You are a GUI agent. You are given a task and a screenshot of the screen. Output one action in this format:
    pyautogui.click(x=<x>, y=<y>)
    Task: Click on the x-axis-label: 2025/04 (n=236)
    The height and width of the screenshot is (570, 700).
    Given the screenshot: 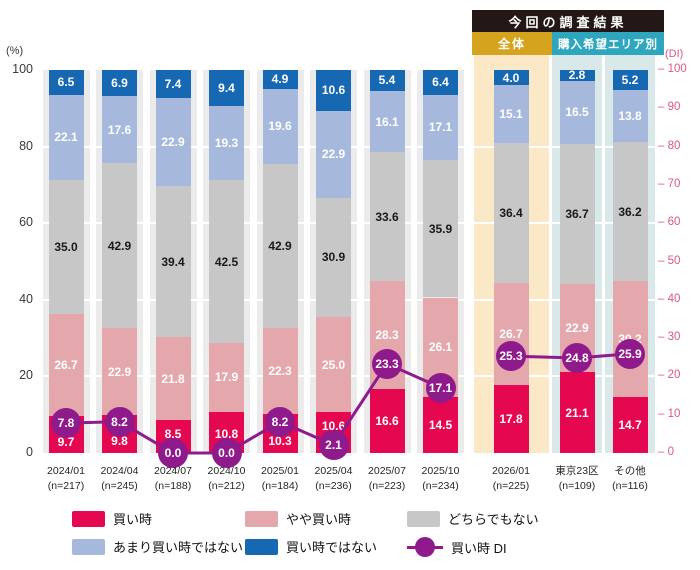 What is the action you would take?
    pyautogui.click(x=334, y=479)
    